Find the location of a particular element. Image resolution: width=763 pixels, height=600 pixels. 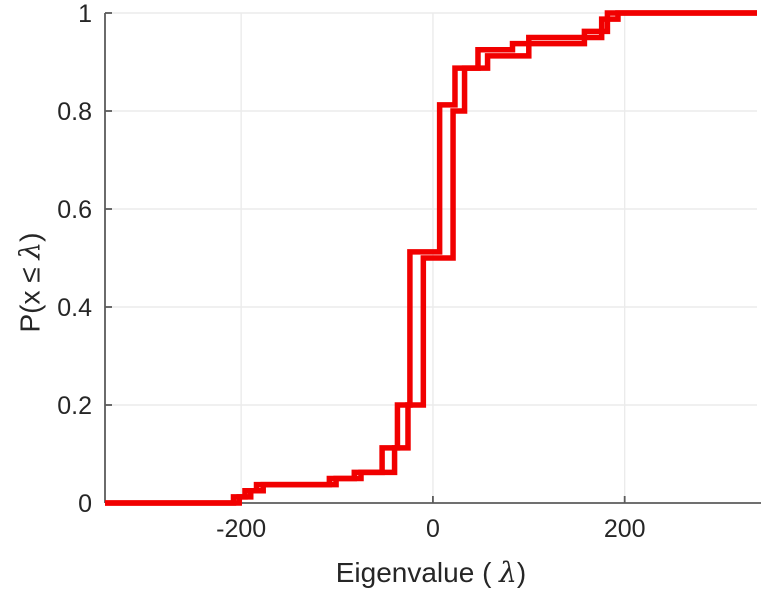

x-tick-label: 0 is located at coordinates (433, 529).